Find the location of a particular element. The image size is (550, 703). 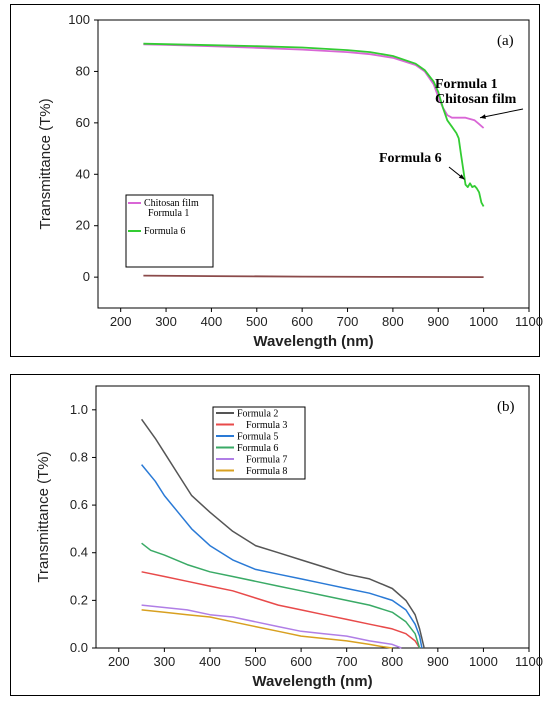

chart-b-y-axis-title: Transmittance (T%) is located at coordinates (43, 516).